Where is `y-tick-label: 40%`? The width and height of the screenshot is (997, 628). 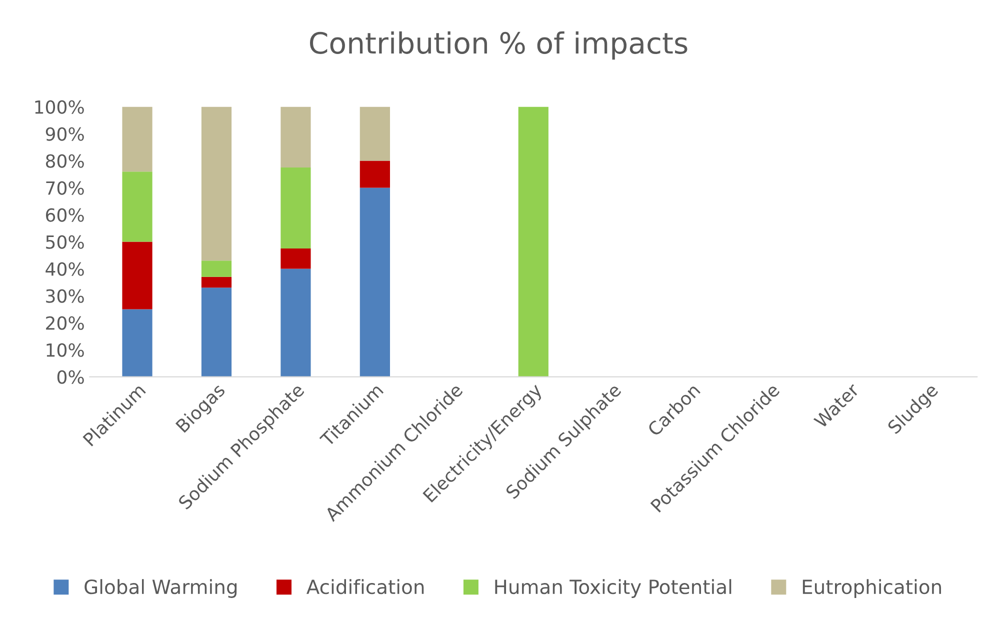
y-tick-label: 40% is located at coordinates (65, 269).